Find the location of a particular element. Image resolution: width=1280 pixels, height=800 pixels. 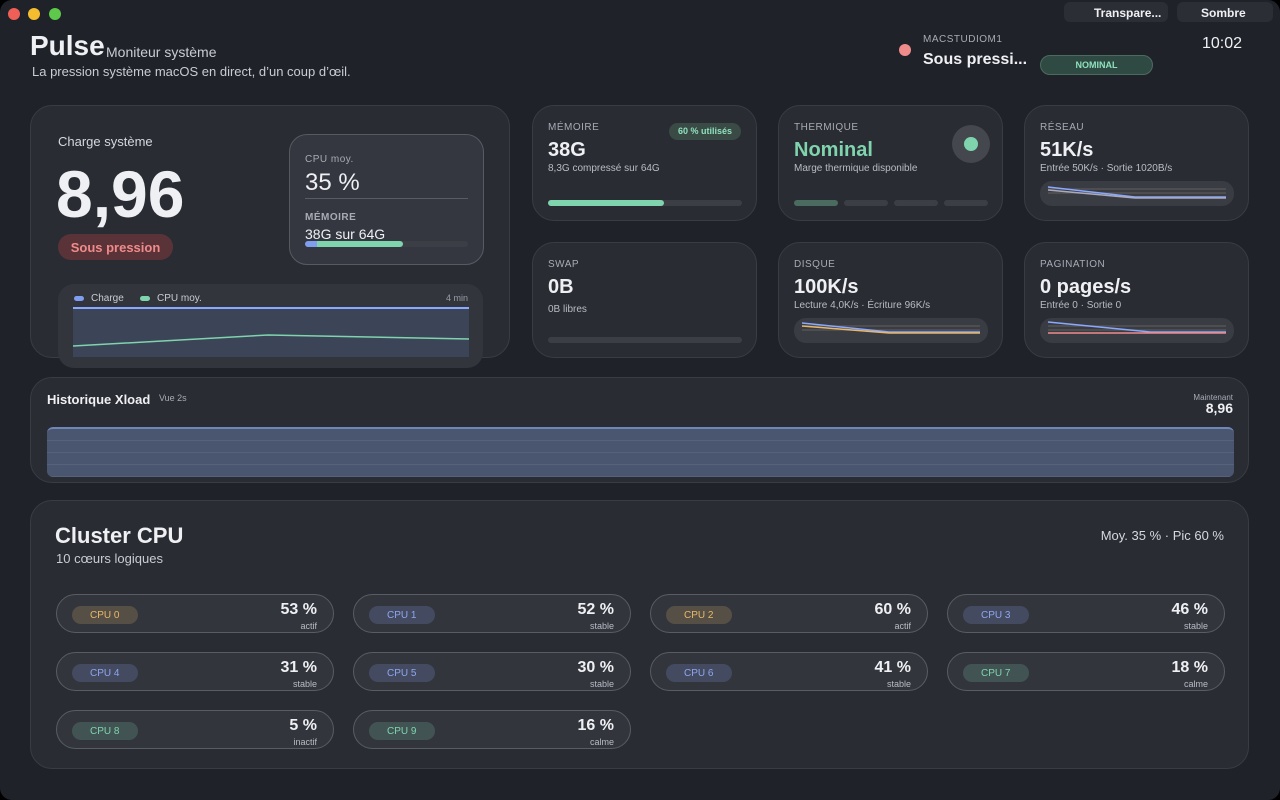

cluster-subtitle: 10 cœurs logiques is located at coordinates (109, 558).